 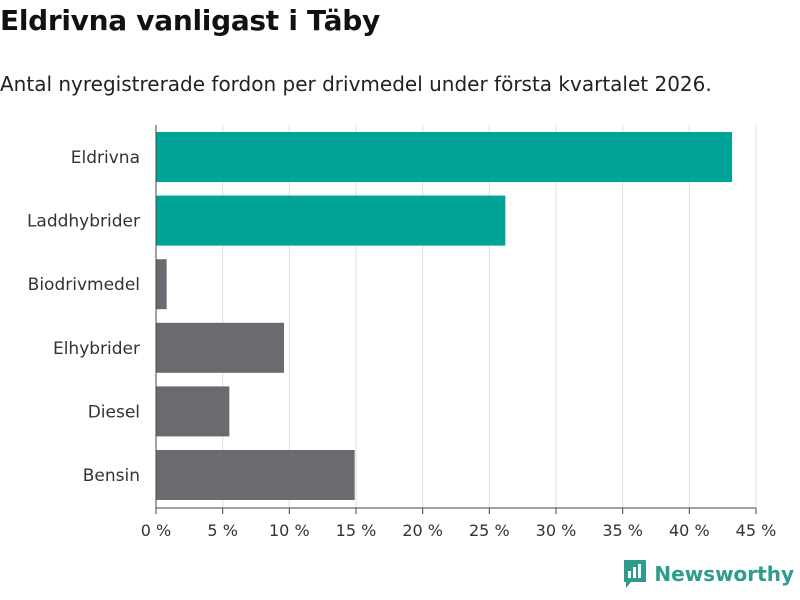 I want to click on chart-title: Eldrivna vanligast i Täby, so click(x=190, y=20).